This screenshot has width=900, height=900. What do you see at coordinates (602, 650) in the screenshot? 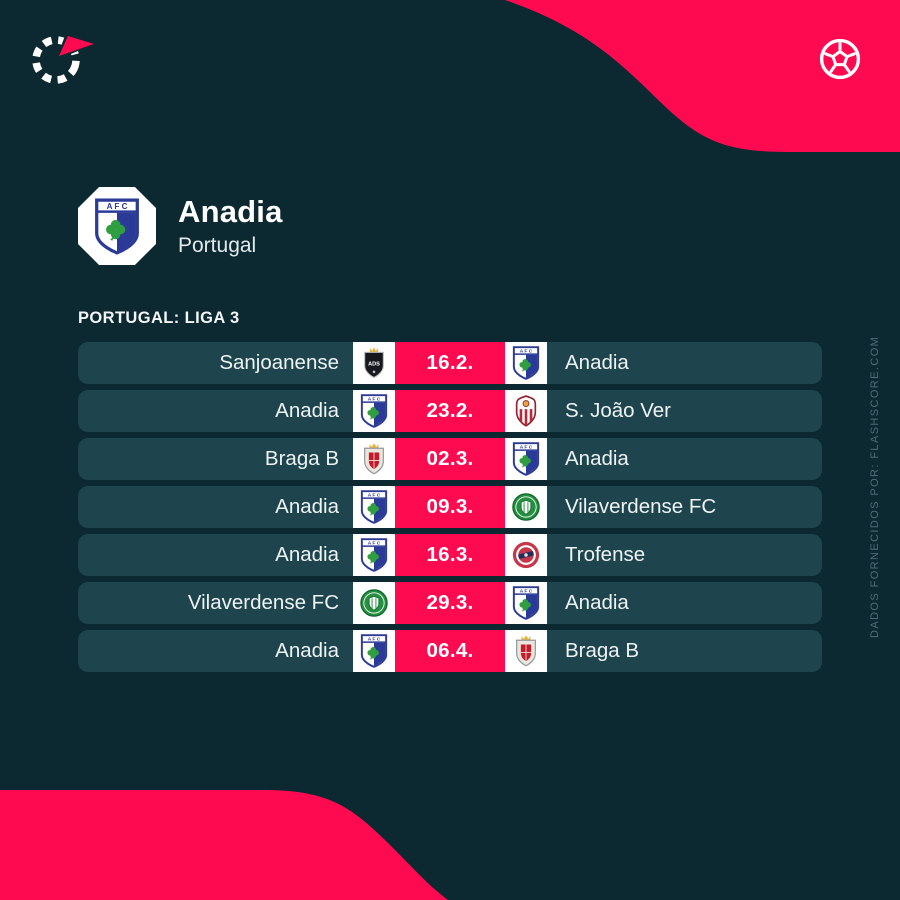
I see `away-team-name: Braga B` at bounding box center [602, 650].